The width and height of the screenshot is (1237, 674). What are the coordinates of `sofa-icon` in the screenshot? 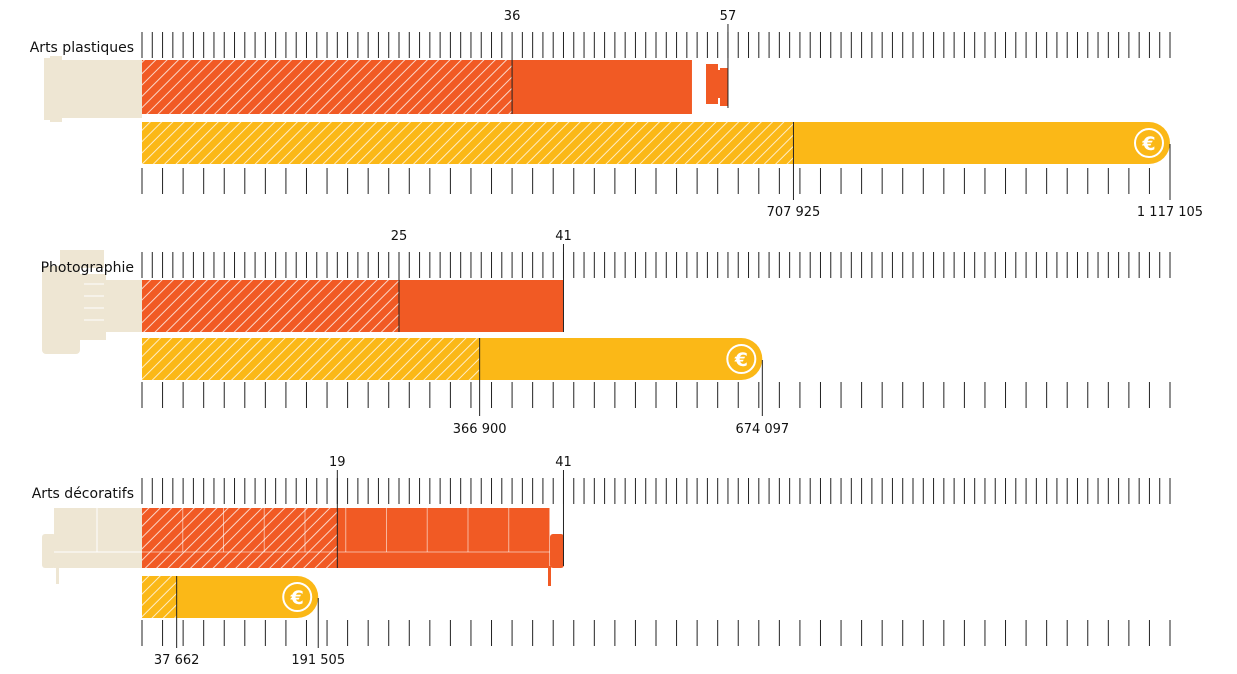 It's located at (303, 547).